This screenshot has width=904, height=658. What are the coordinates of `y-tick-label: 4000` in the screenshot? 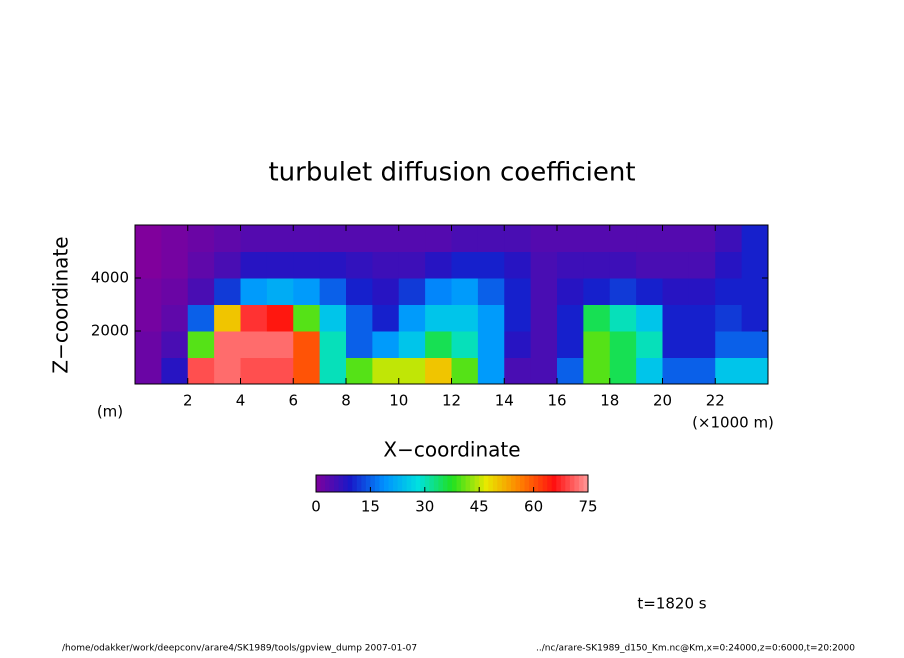 It's located at (110, 278).